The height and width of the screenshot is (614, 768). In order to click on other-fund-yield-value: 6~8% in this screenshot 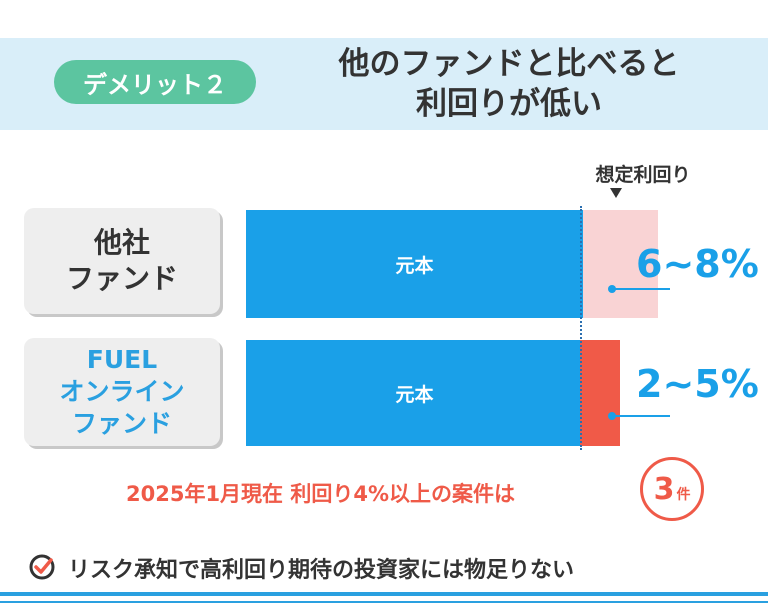, I will do `click(697, 264)`.